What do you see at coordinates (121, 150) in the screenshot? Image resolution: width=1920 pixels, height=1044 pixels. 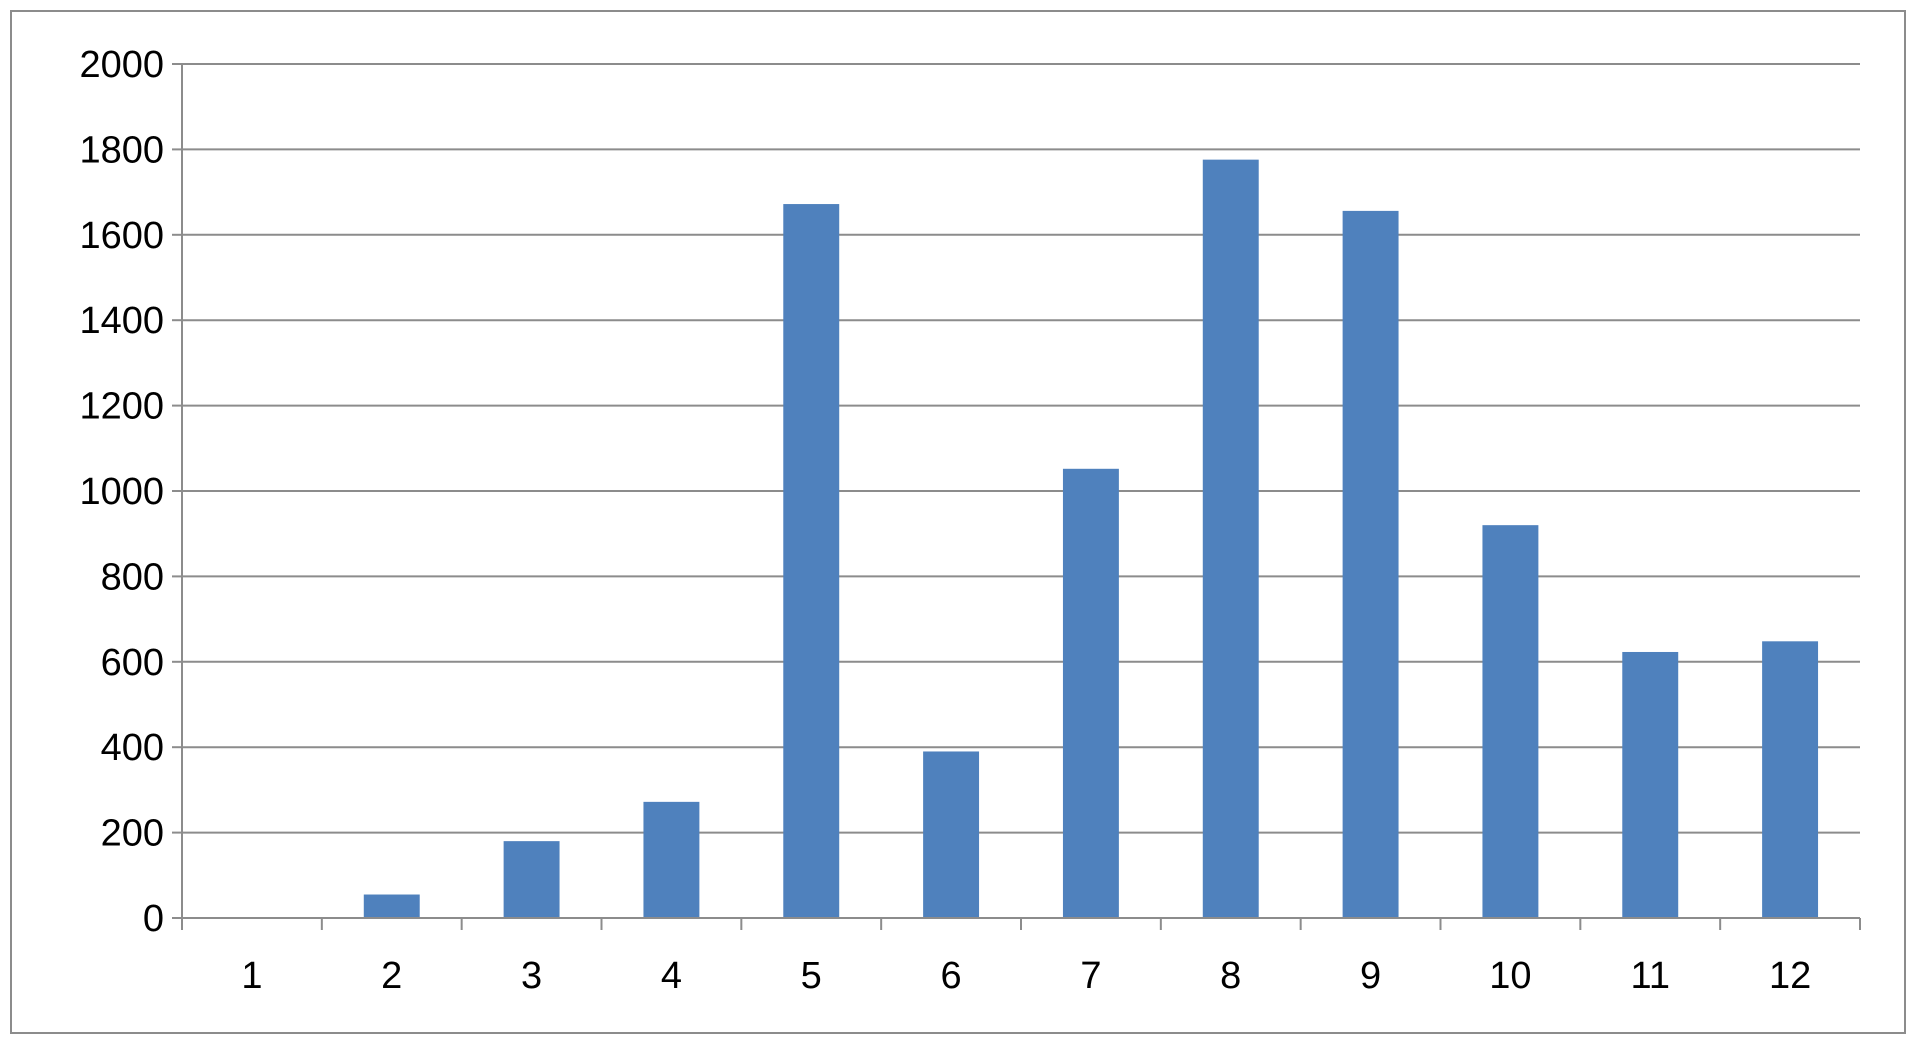 I see `y-tick-label: 1800` at bounding box center [121, 150].